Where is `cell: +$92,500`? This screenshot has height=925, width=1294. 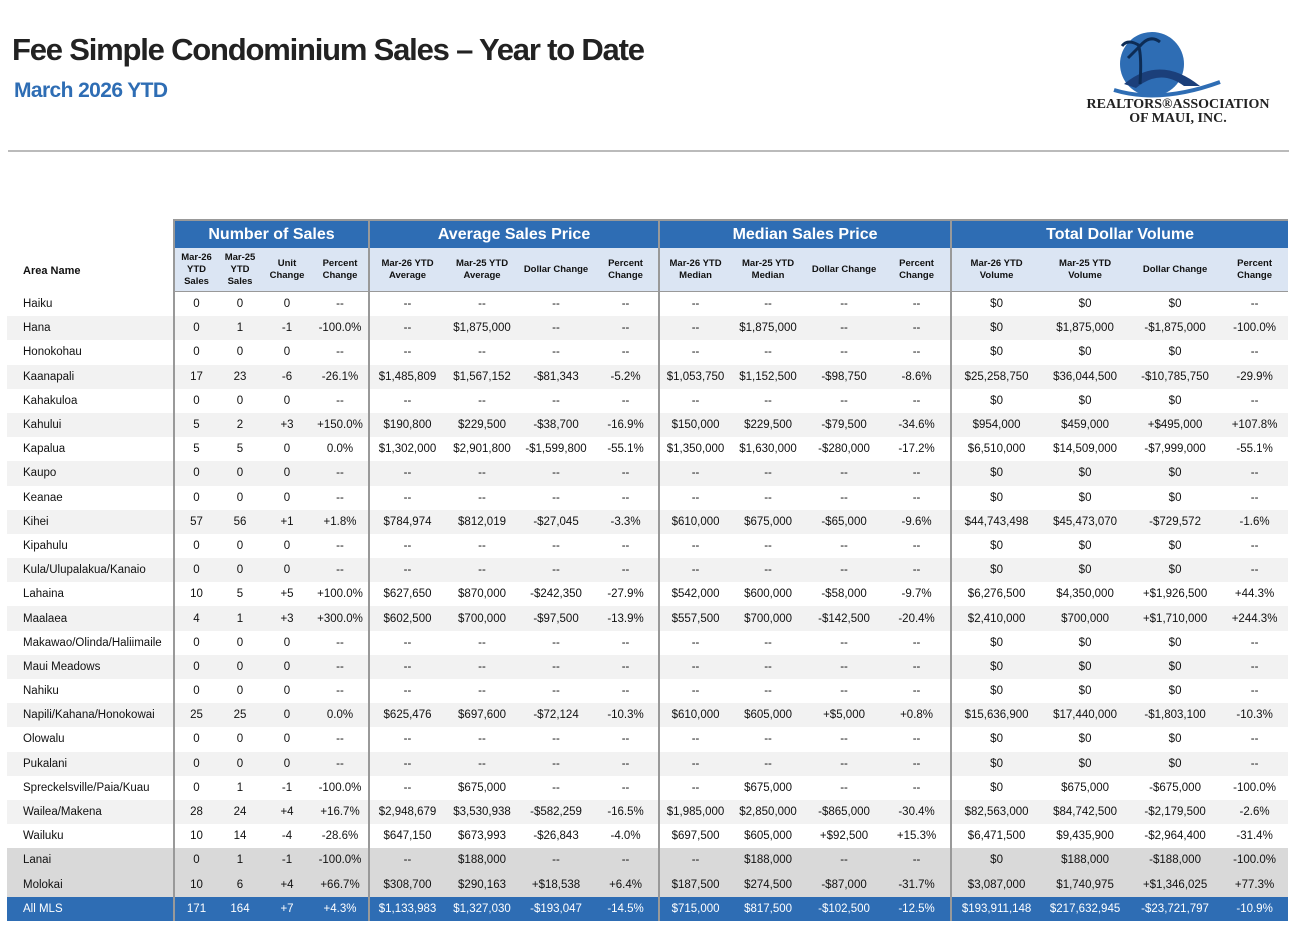
cell: +$92,500 is located at coordinates (844, 836).